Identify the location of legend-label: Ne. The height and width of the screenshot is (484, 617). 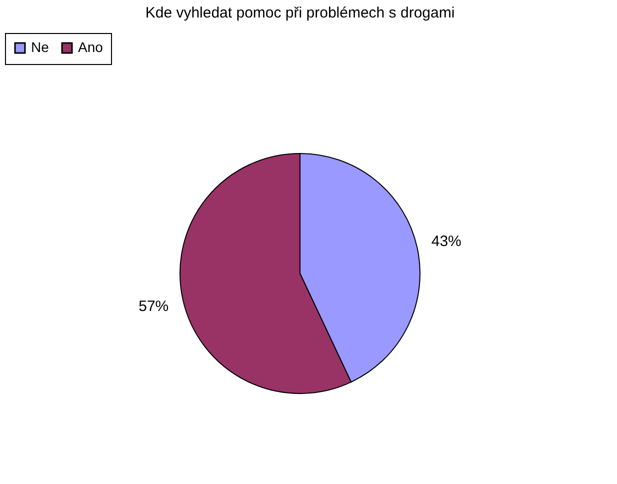
(40, 47).